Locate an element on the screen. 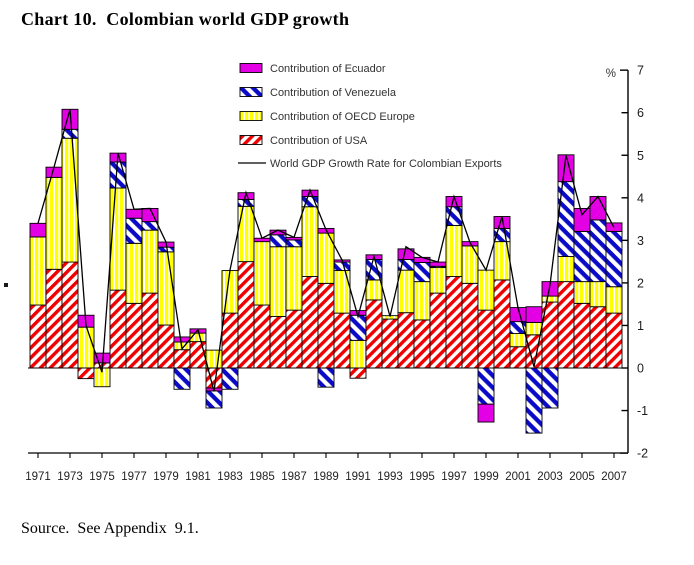 This screenshot has width=694, height=565. x-tick-label-1997: 1997 is located at coordinates (454, 477).